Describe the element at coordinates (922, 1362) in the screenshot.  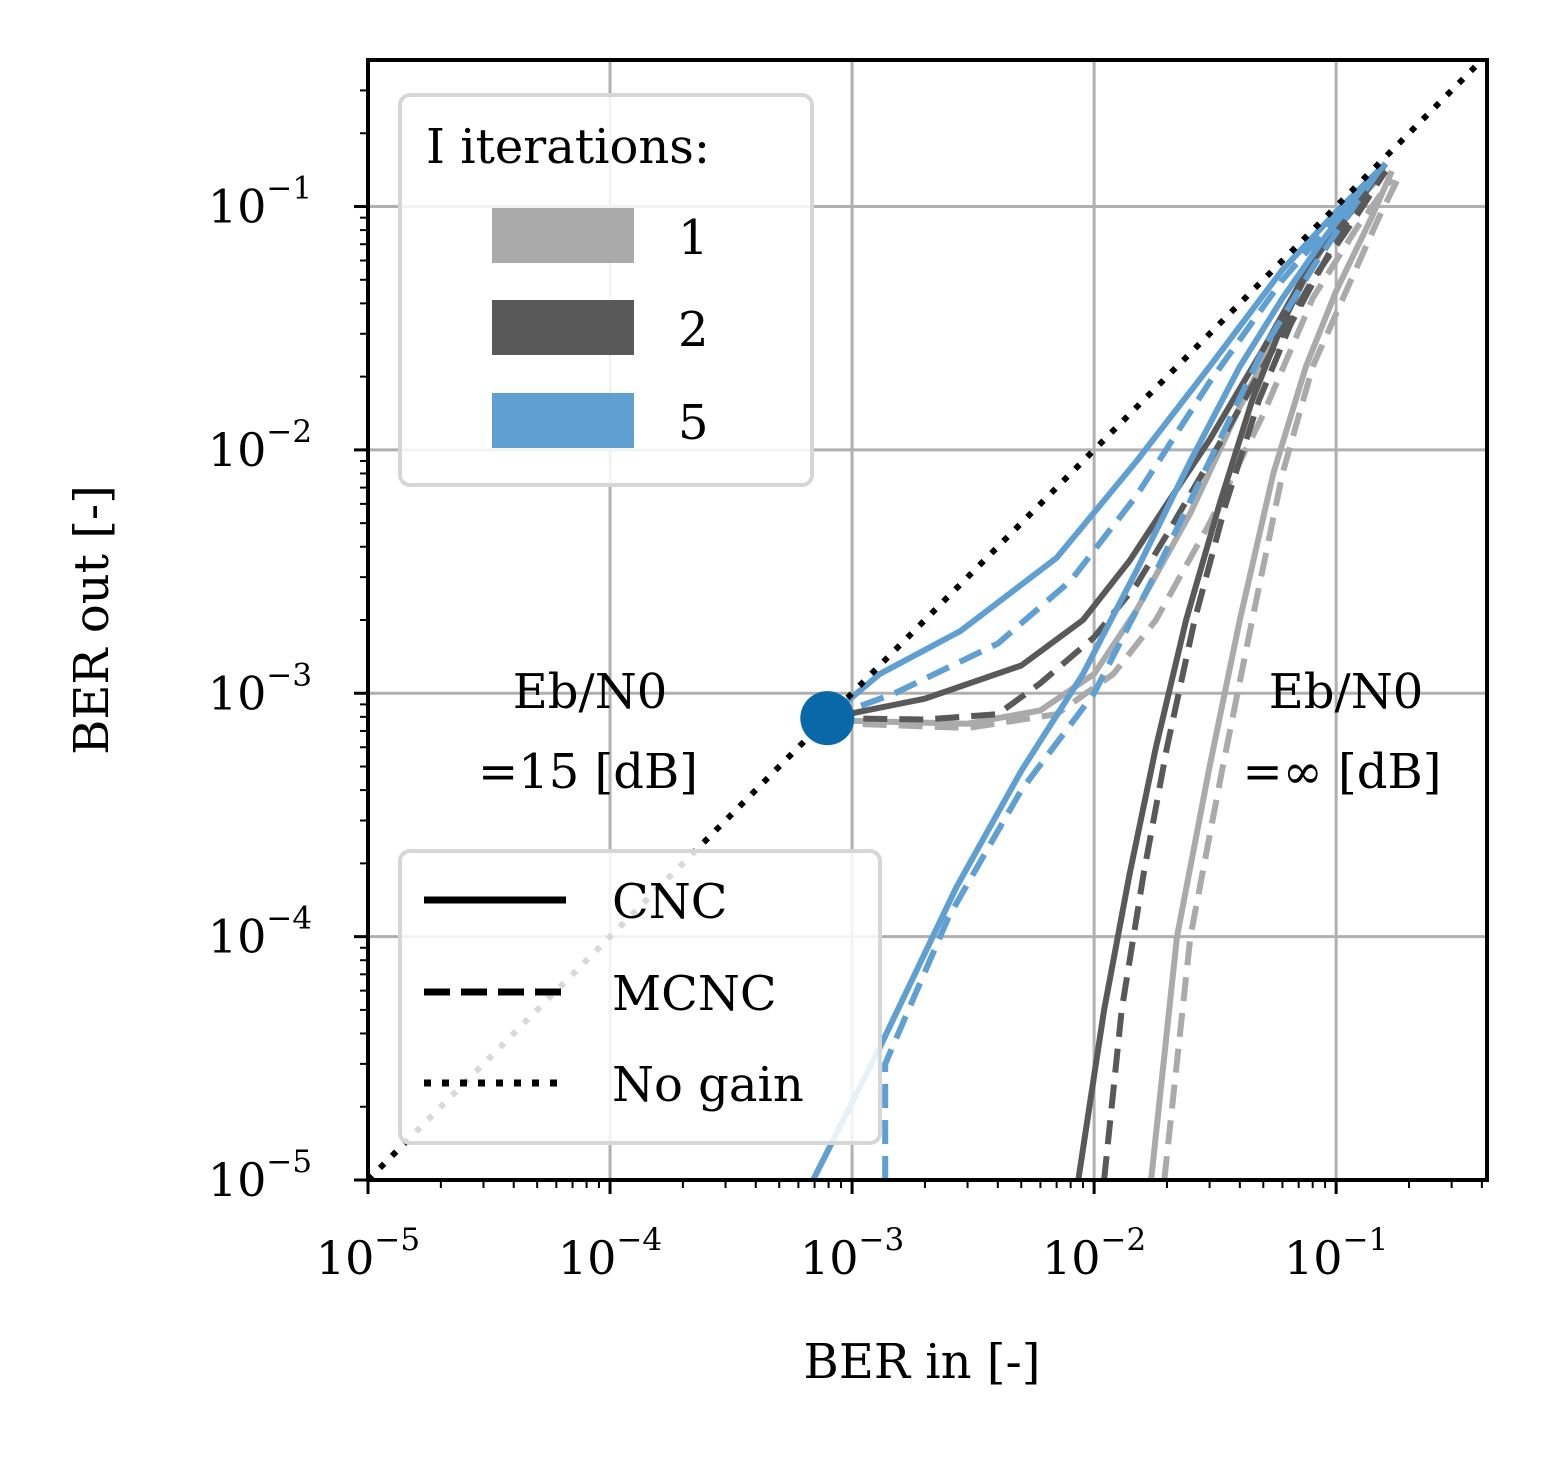
I see `x-axis-label: BER in [-]` at that location.